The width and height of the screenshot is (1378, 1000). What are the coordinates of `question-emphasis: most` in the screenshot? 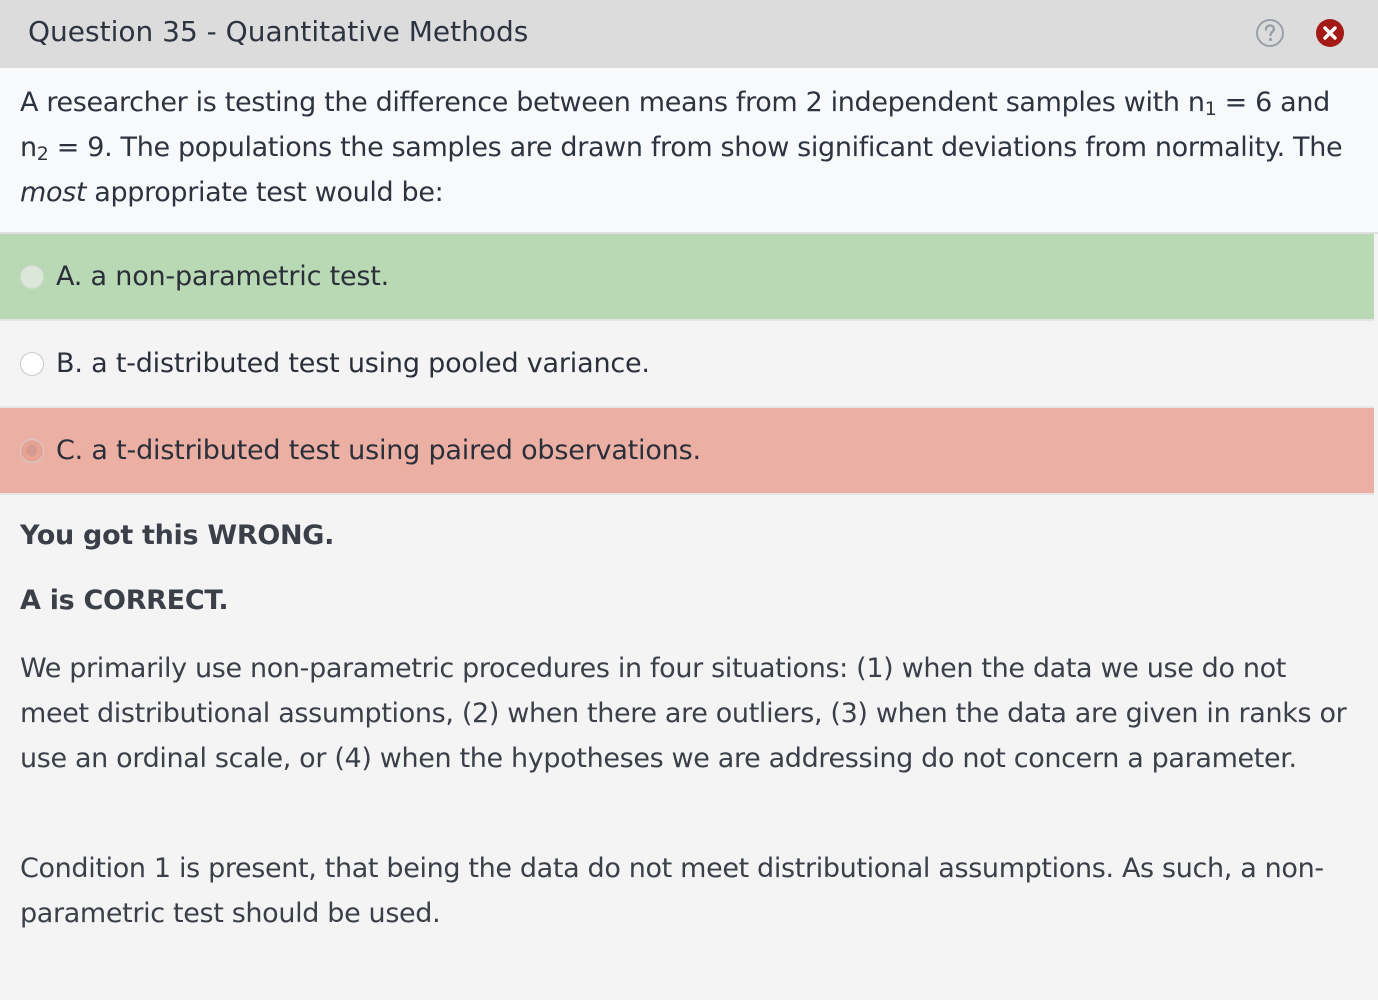 It's located at (53, 192).